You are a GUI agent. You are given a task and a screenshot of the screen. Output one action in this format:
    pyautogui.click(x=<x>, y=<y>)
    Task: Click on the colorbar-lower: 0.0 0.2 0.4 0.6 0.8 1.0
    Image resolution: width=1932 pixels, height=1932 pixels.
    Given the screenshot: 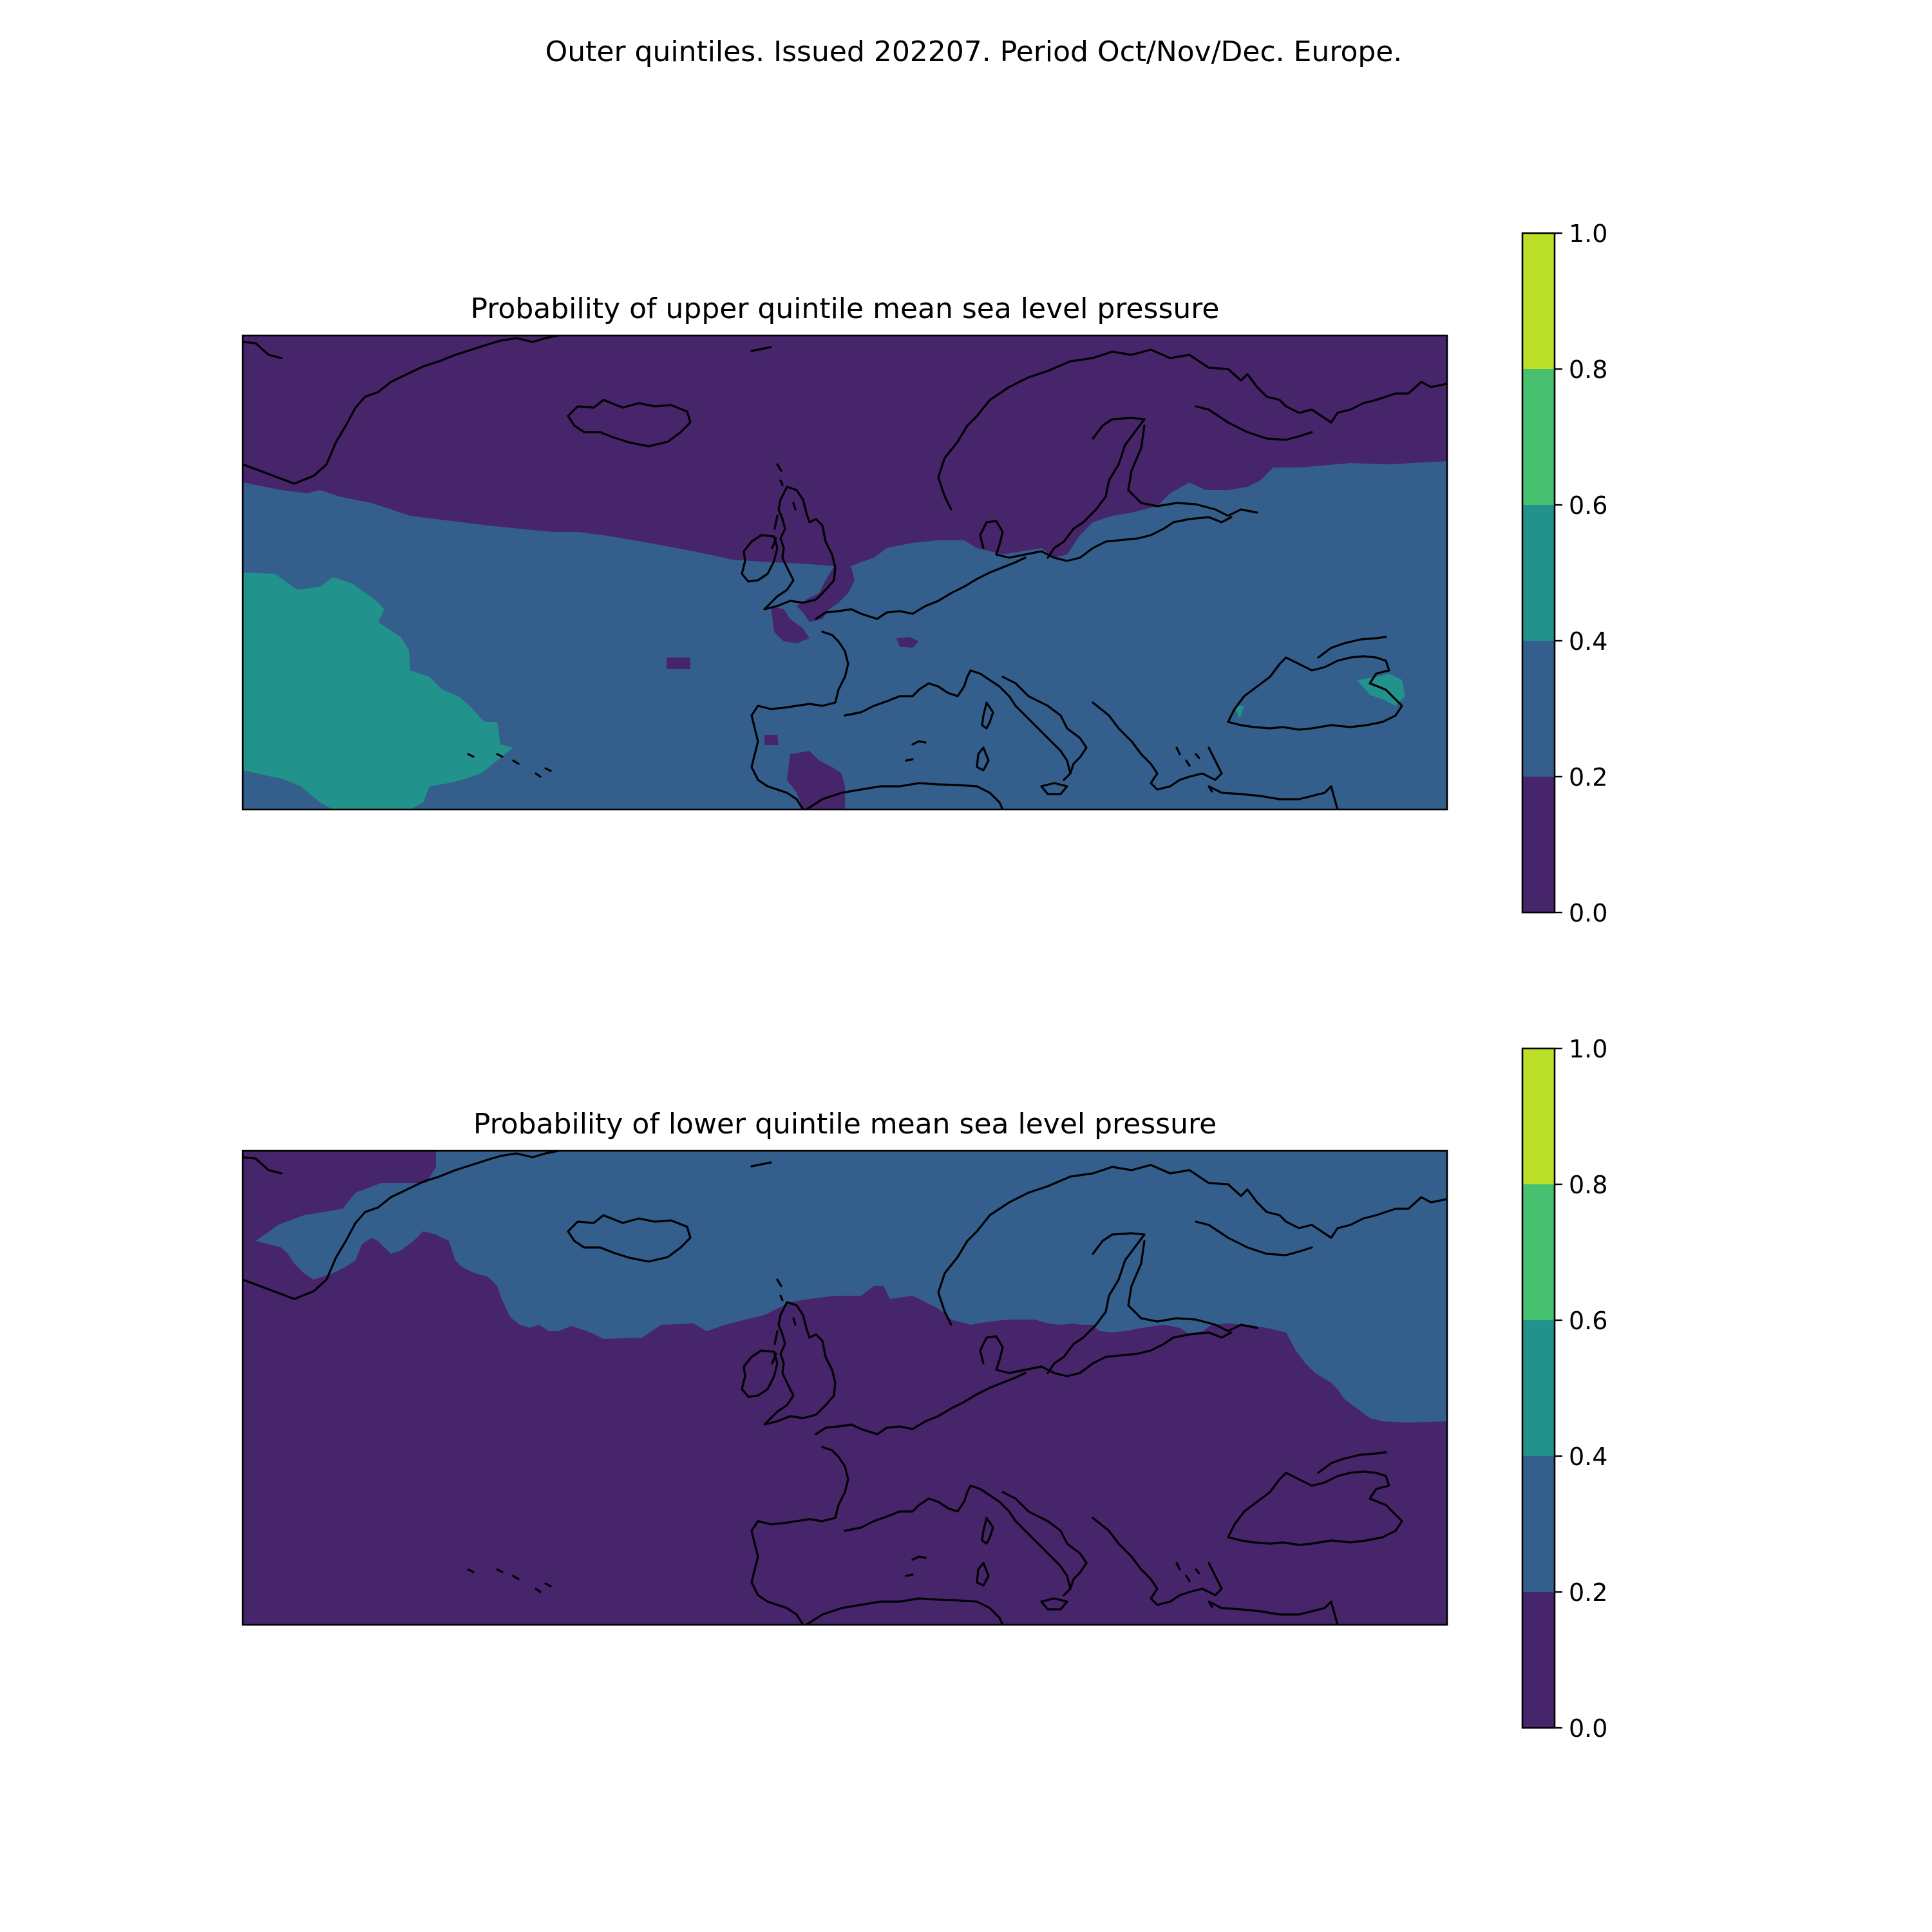 What is the action you would take?
    pyautogui.click(x=1564, y=1389)
    